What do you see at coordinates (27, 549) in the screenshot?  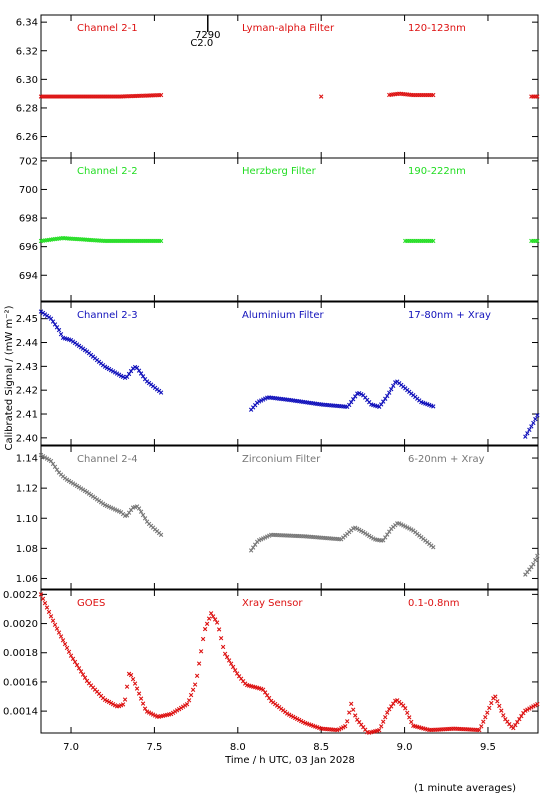 I see `y-tick-label: 1.08` at bounding box center [27, 549].